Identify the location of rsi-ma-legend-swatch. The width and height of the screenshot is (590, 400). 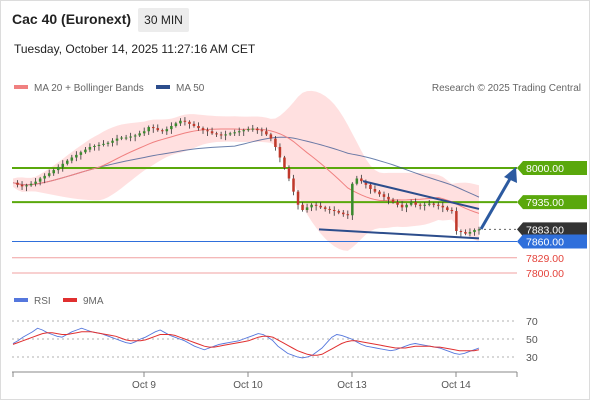
(70, 300).